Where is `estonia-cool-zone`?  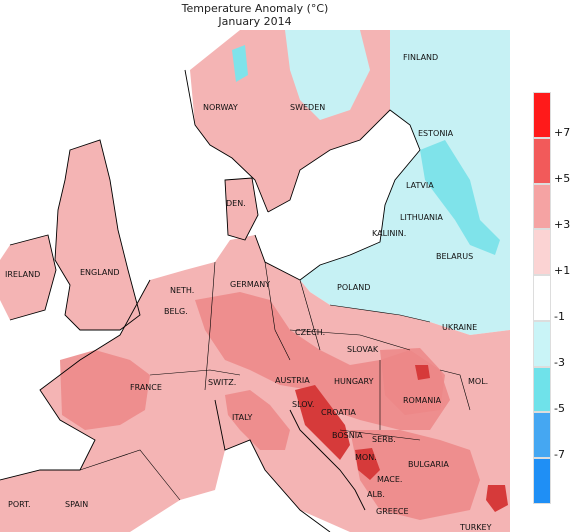 estonia-cool-zone is located at coordinates (460, 197).